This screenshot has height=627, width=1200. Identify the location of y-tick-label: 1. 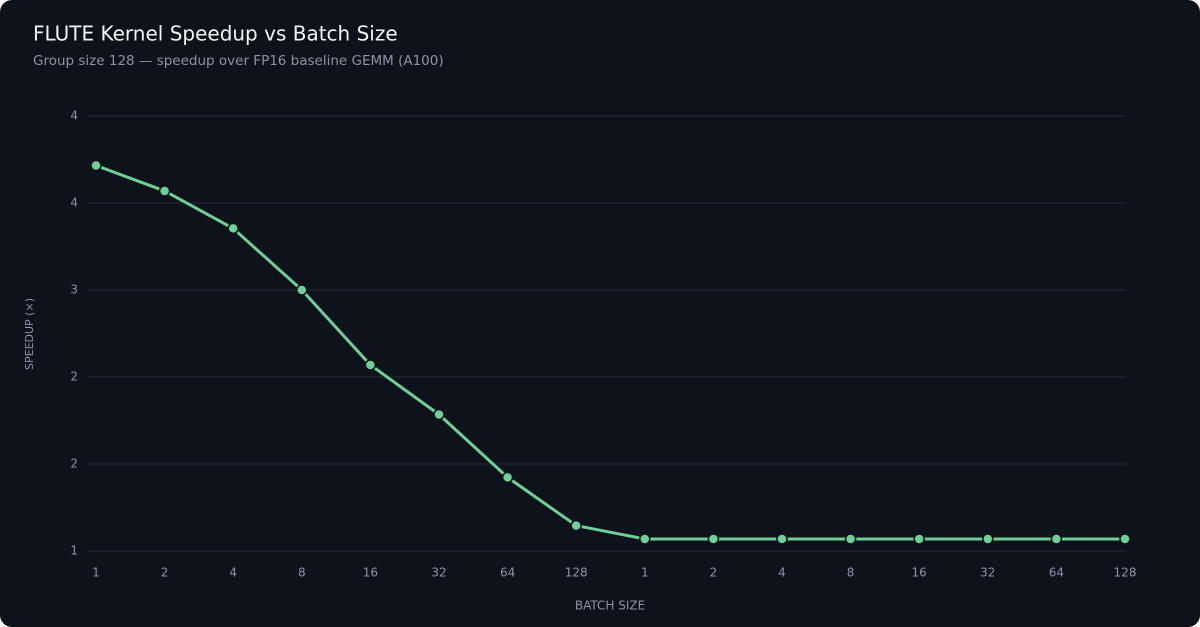
(74, 551).